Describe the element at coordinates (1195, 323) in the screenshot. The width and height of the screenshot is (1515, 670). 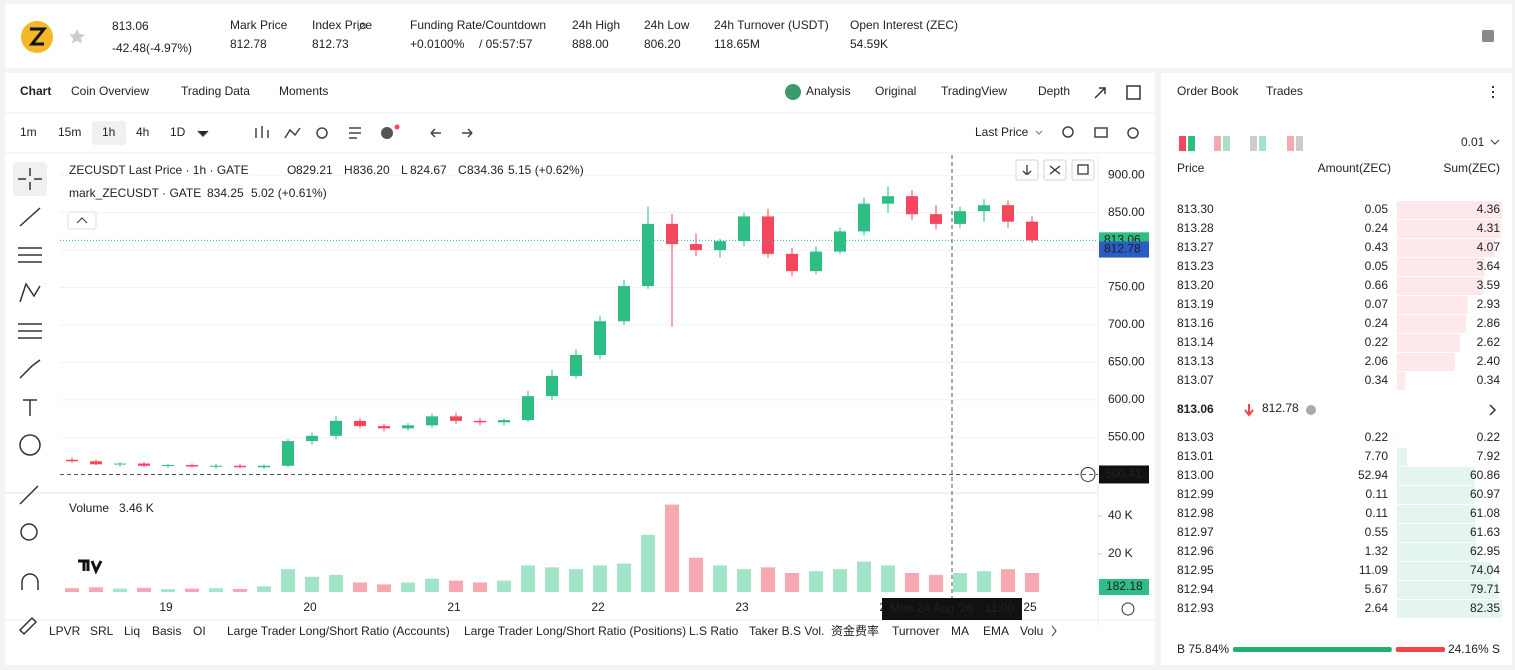
I see `book-price: 813.16` at that location.